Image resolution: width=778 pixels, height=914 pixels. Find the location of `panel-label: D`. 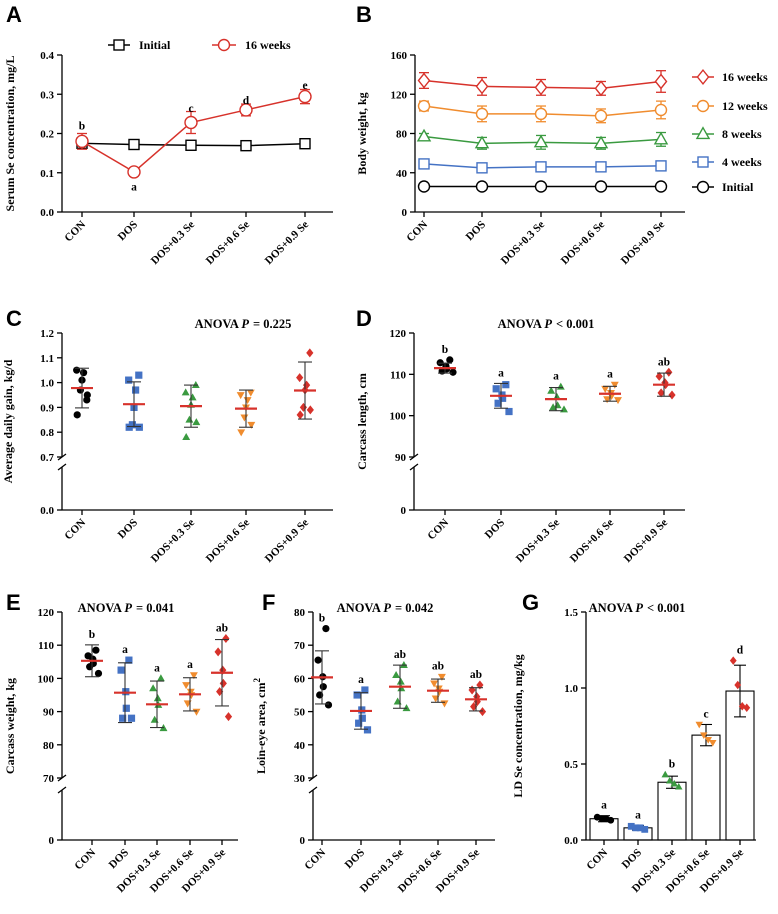

panel-label: D is located at coordinates (364, 318).